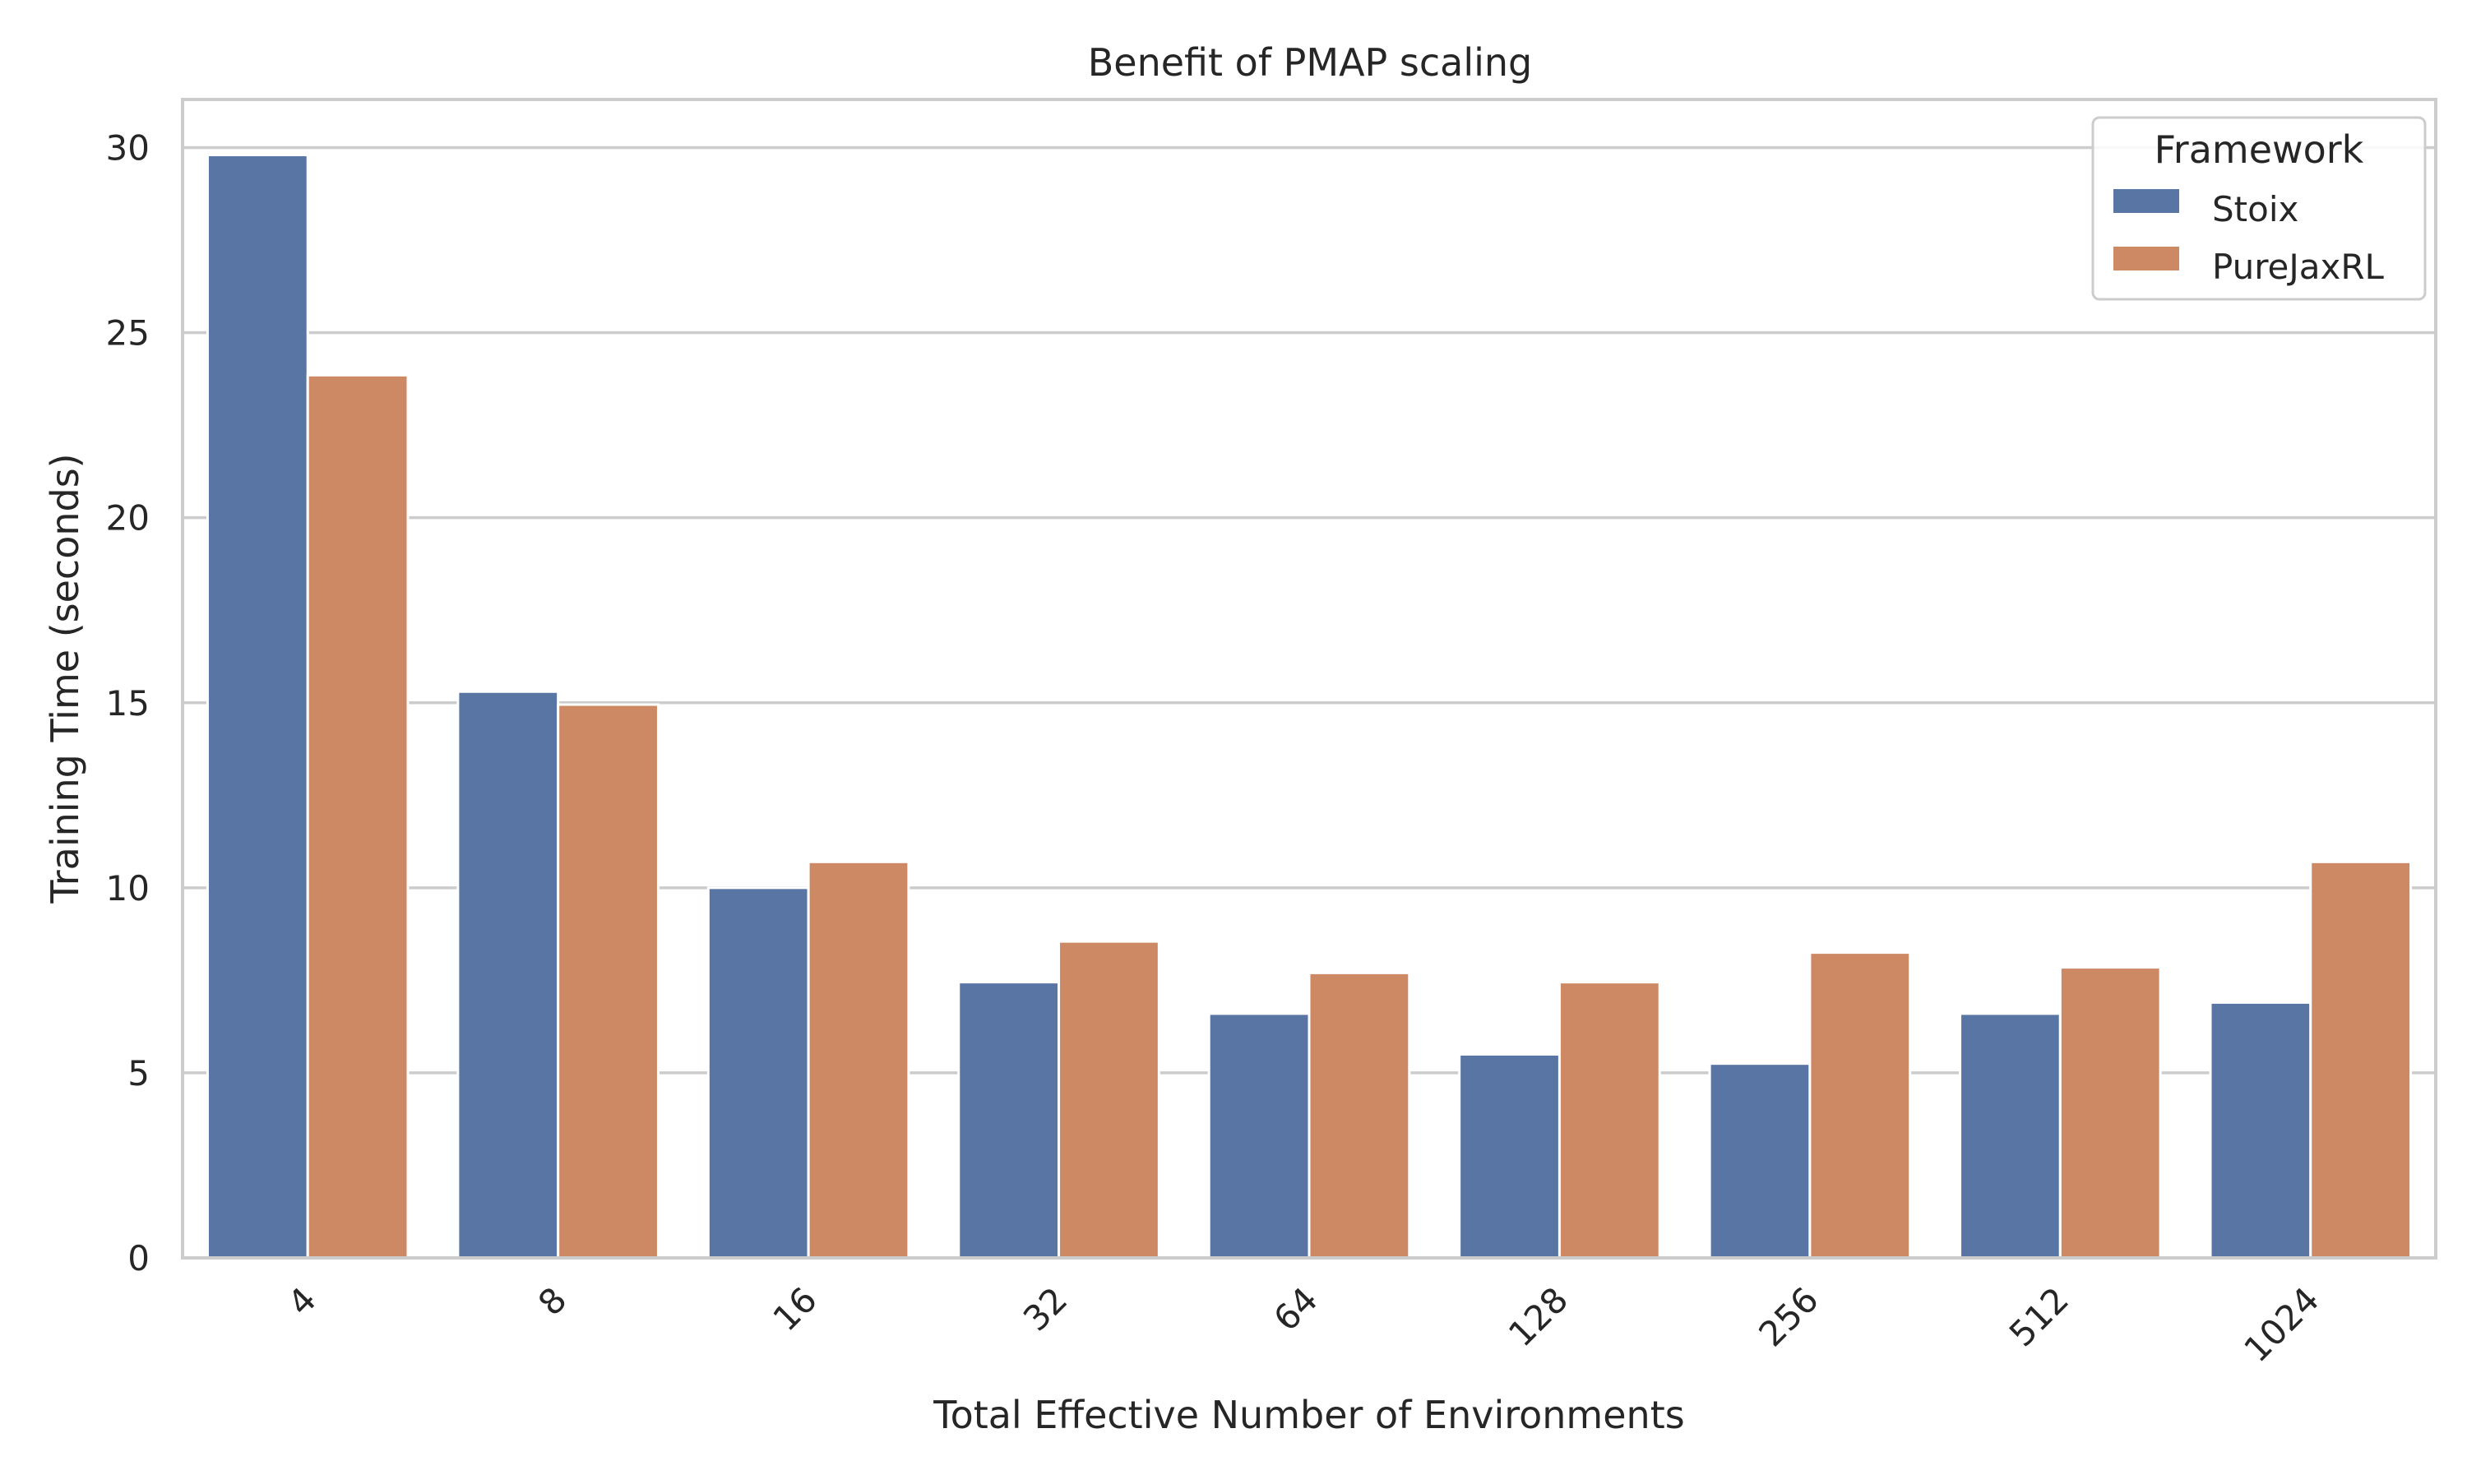 The width and height of the screenshot is (2467, 1484). Describe the element at coordinates (139, 1073) in the screenshot. I see `y-tick-label: 5` at that location.